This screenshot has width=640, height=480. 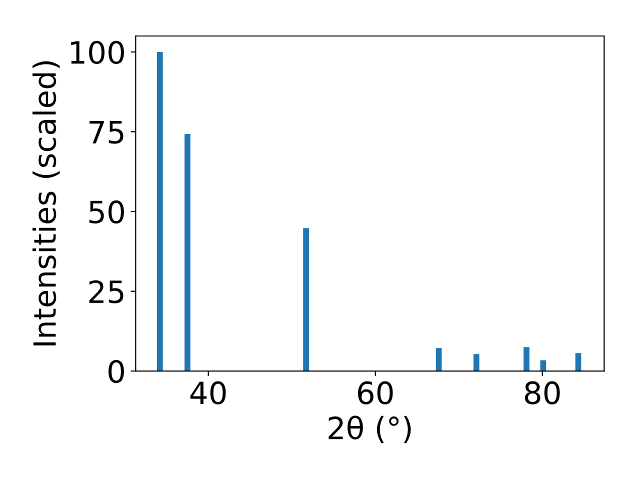 I want to click on y-tick-label: 0, so click(x=116, y=372).